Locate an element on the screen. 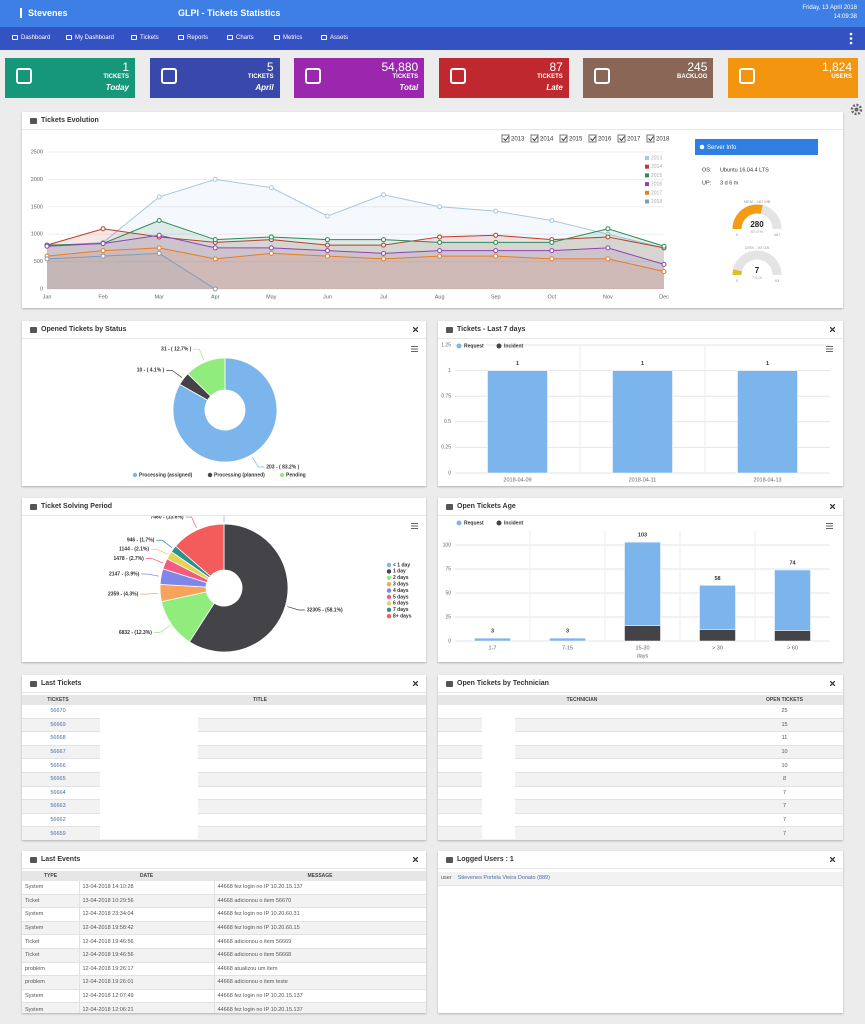  legend-item: < 1 day is located at coordinates (398, 565).